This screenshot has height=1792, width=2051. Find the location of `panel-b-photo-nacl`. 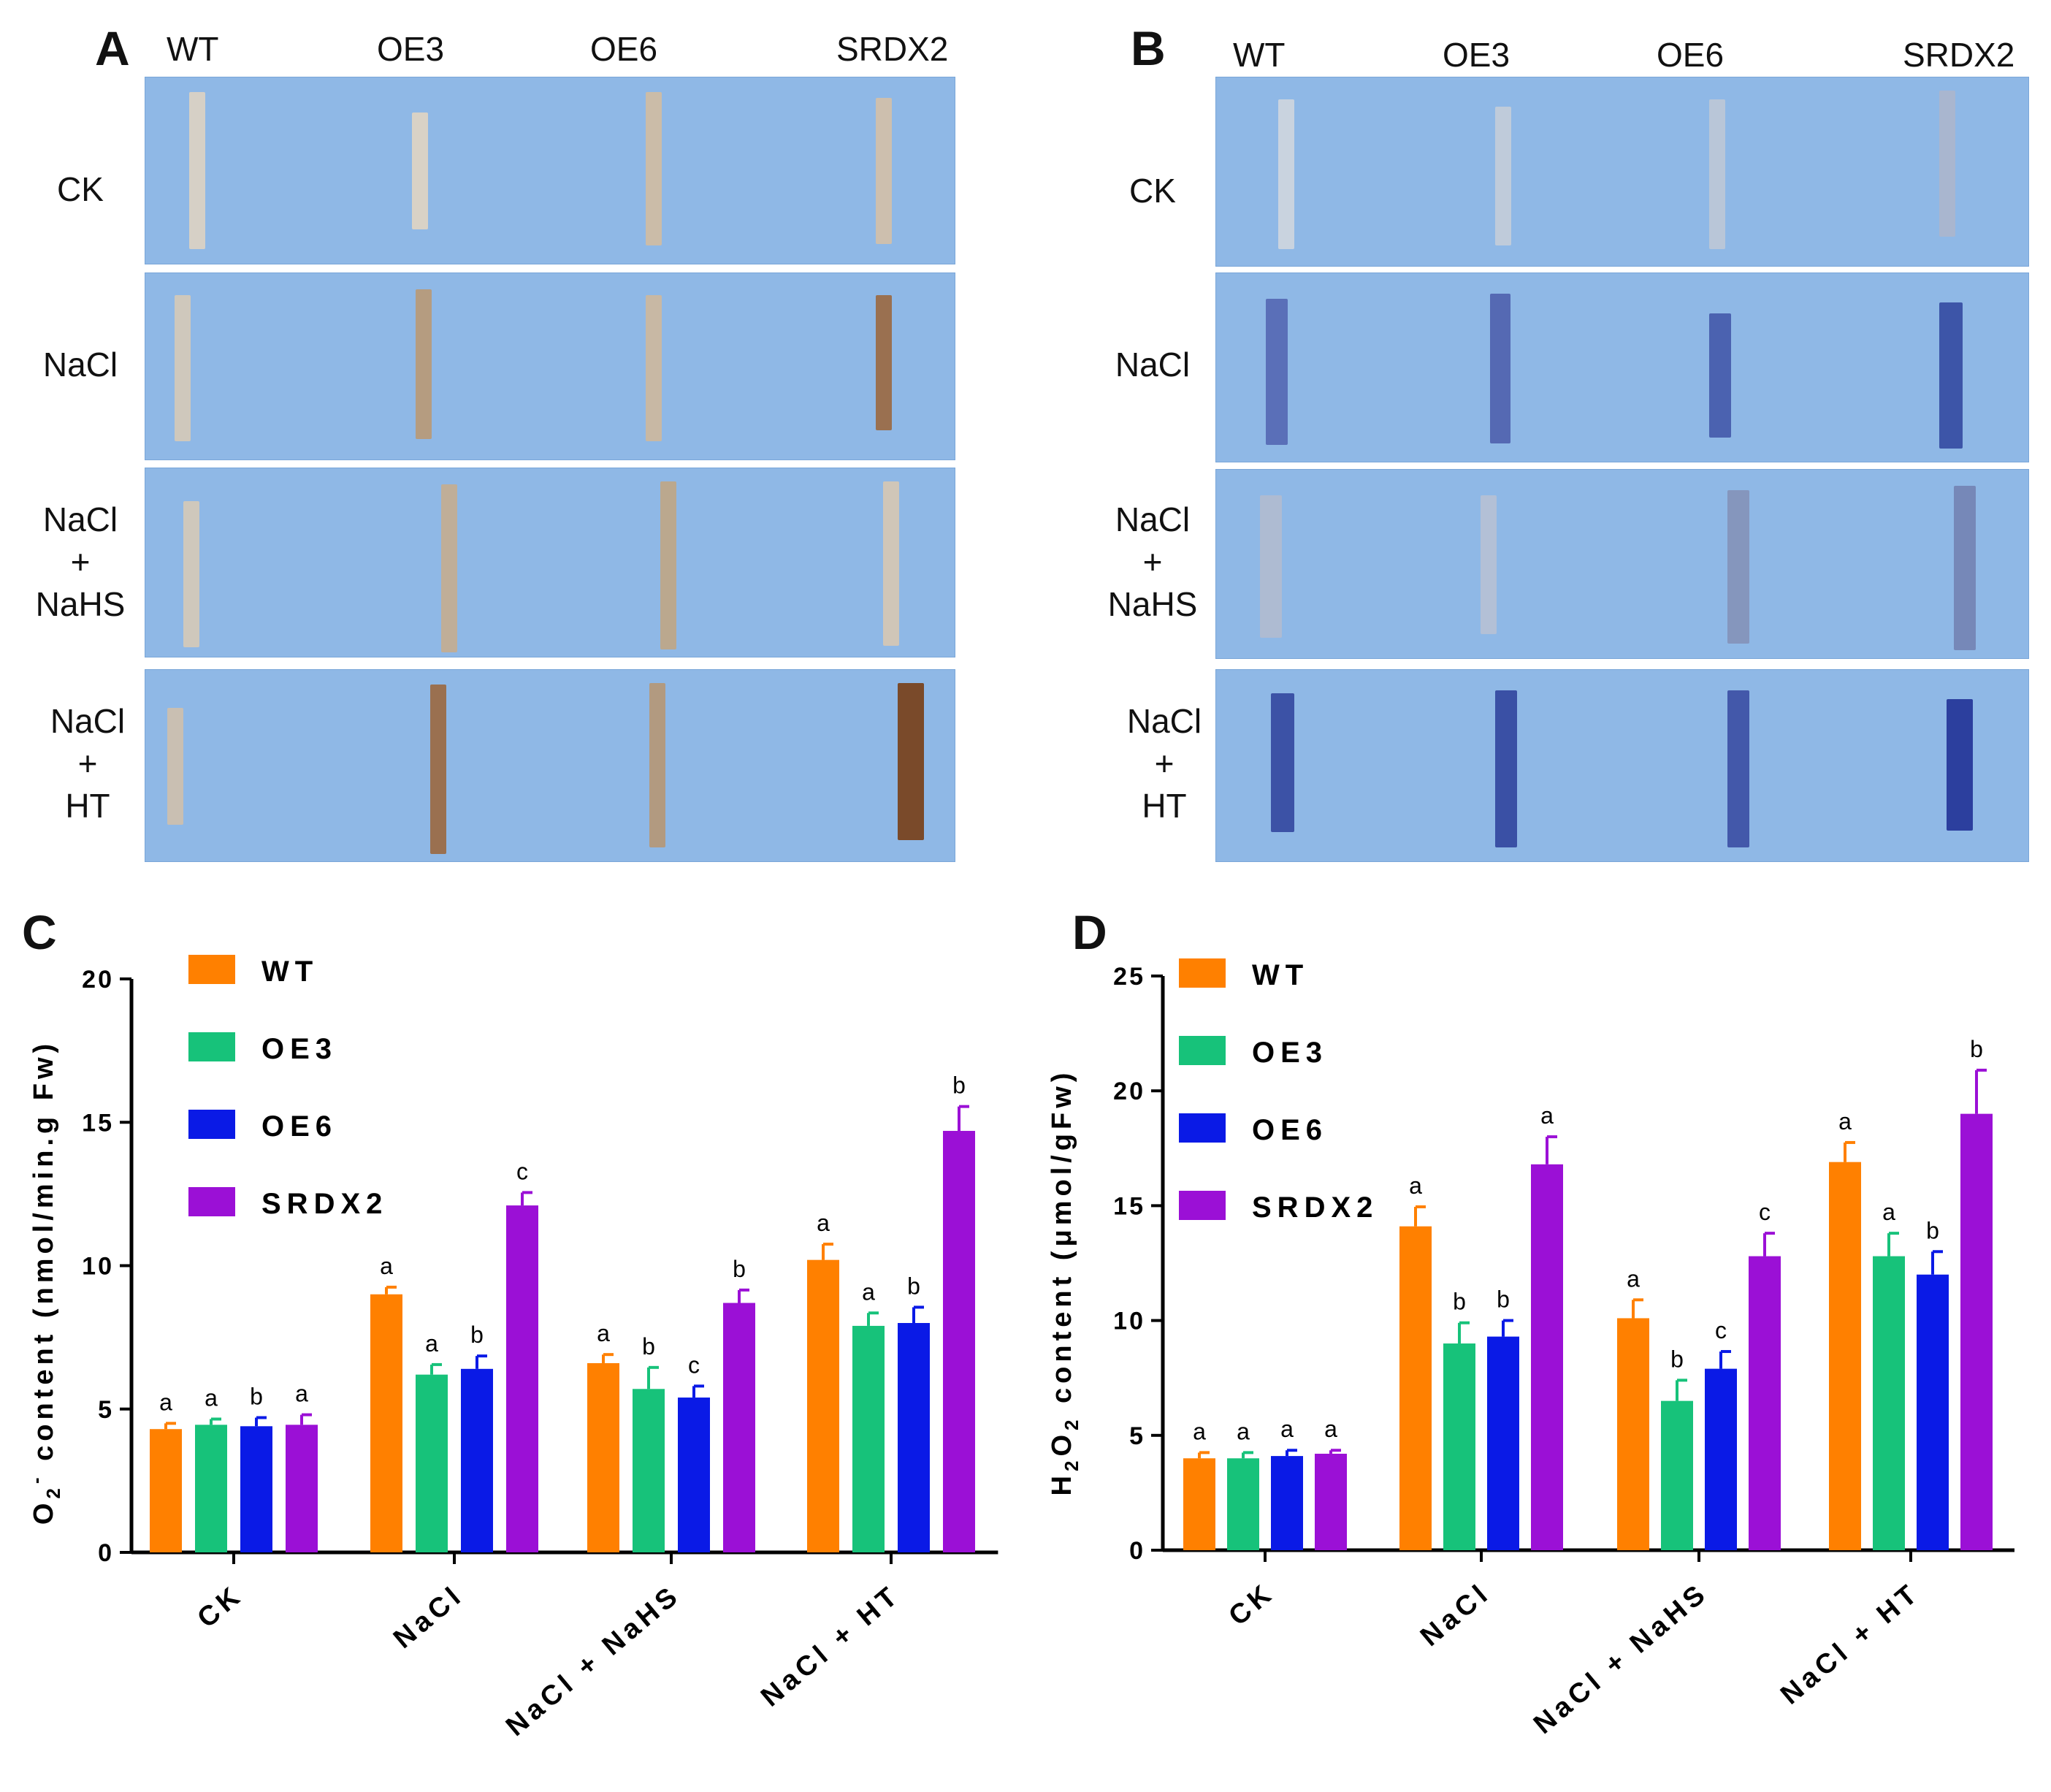

panel-b-photo-nacl is located at coordinates (1622, 367).